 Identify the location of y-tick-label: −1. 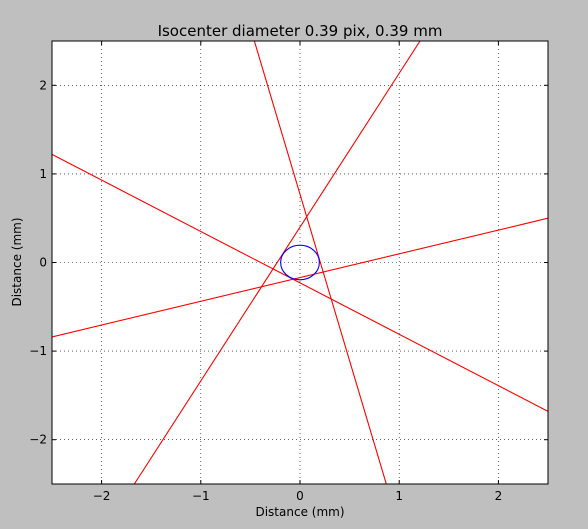
(38, 351).